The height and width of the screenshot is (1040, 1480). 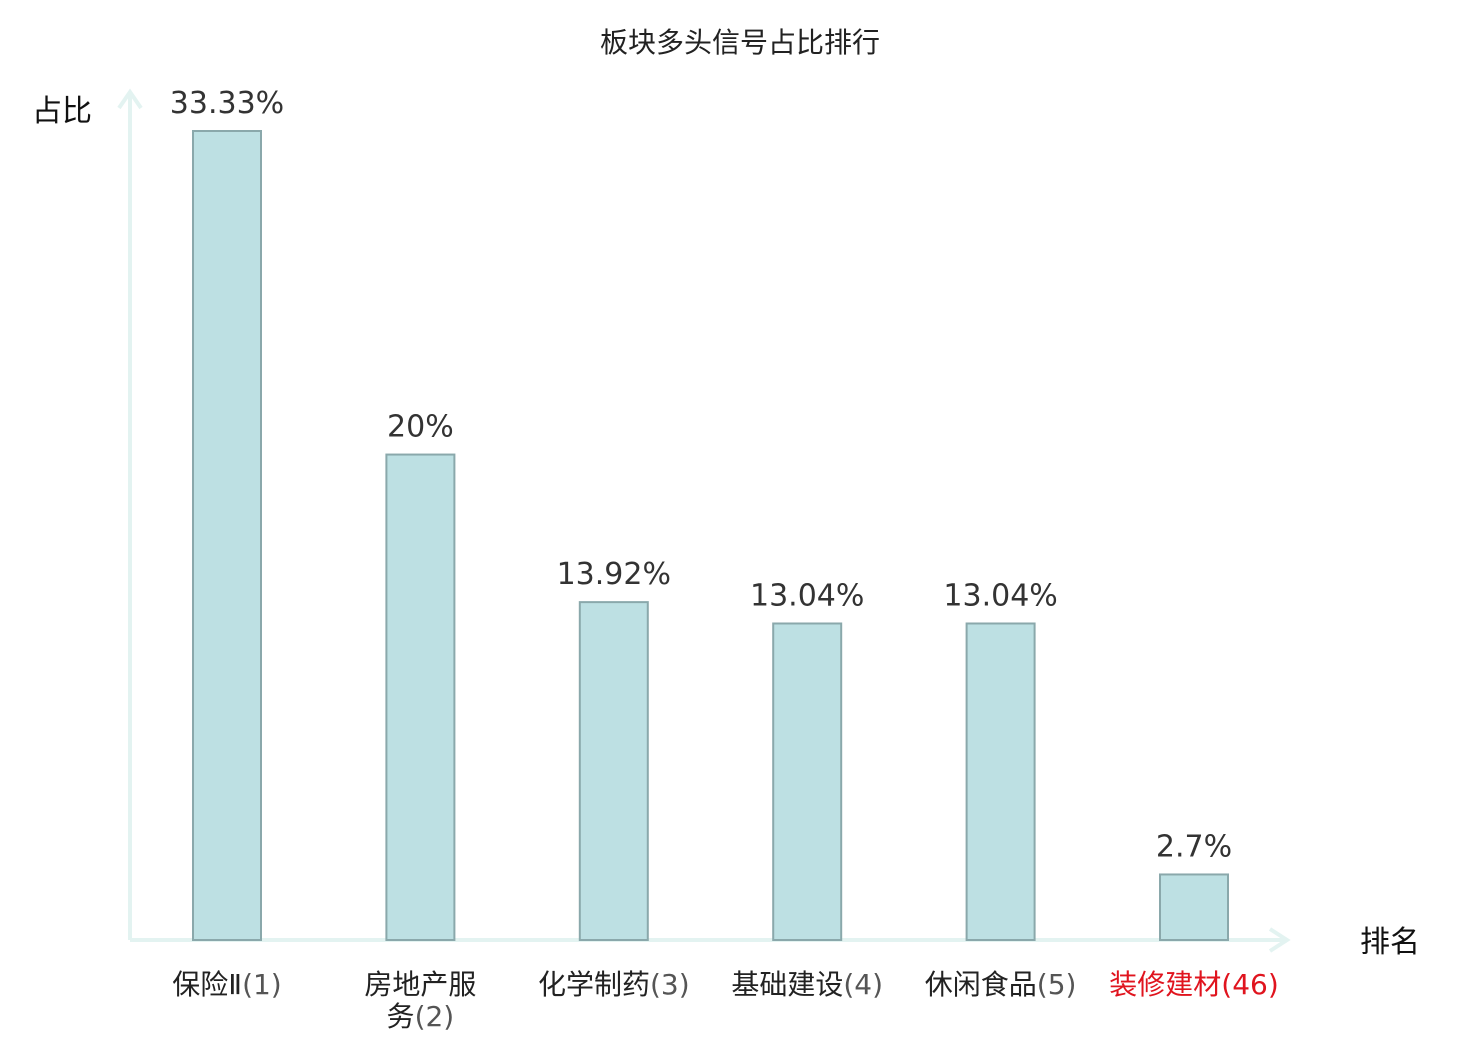 I want to click on data-label: 20%, so click(x=420, y=427).